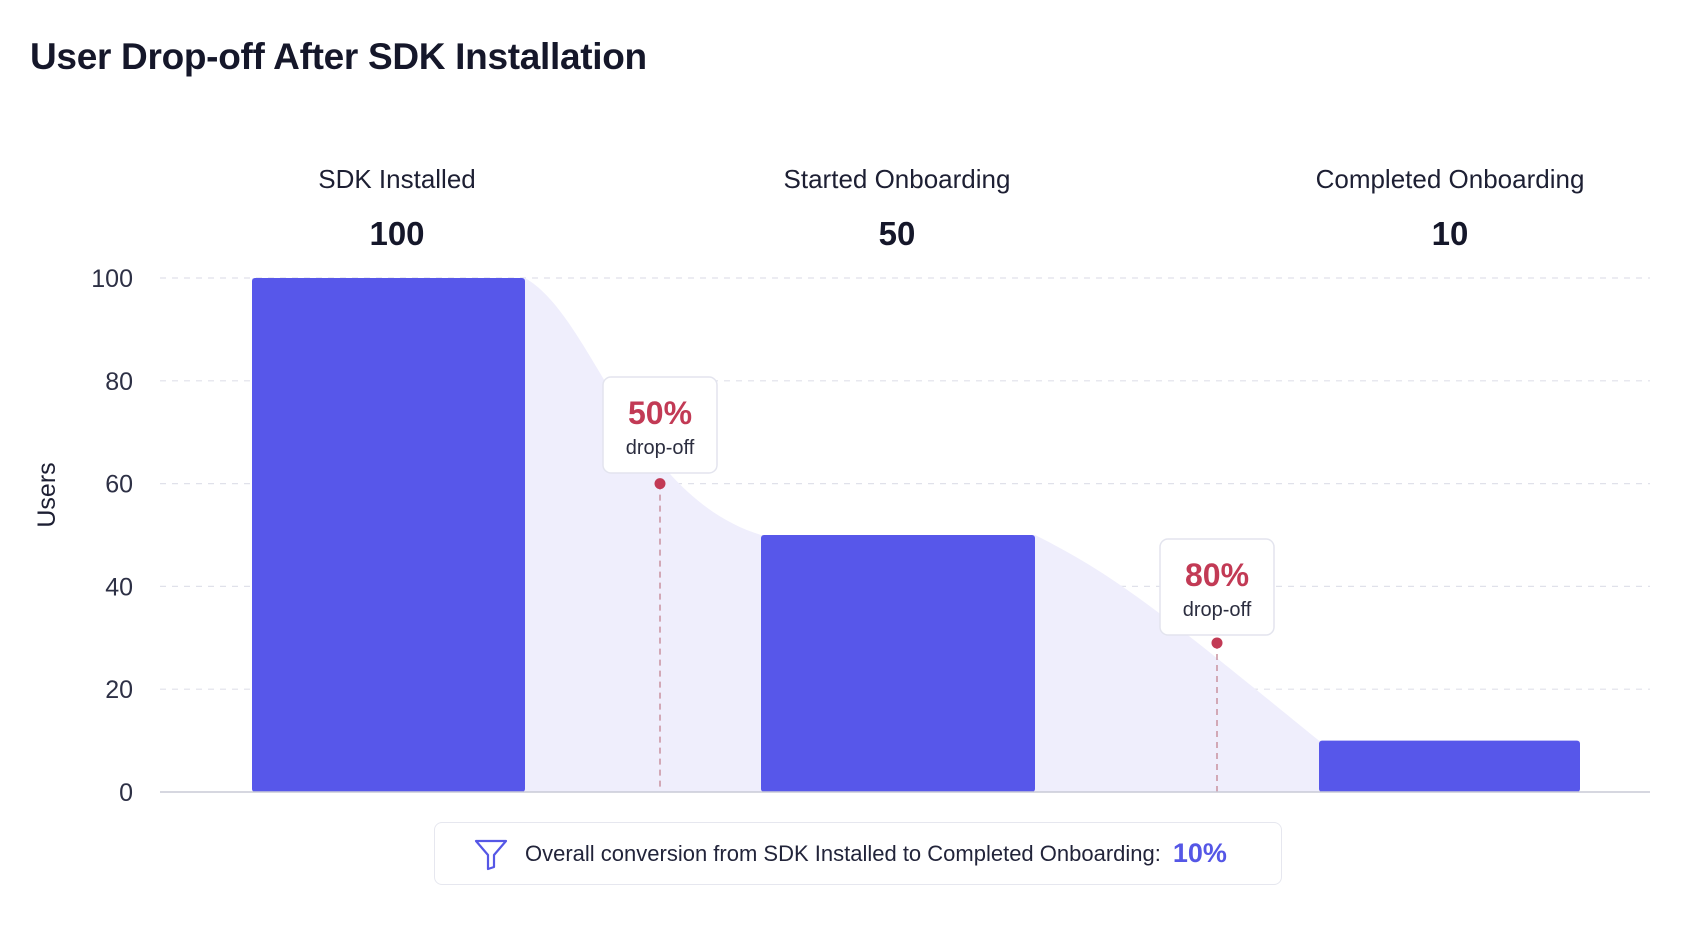 The image size is (1693, 929). I want to click on y-axis-label: Users, so click(47, 494).